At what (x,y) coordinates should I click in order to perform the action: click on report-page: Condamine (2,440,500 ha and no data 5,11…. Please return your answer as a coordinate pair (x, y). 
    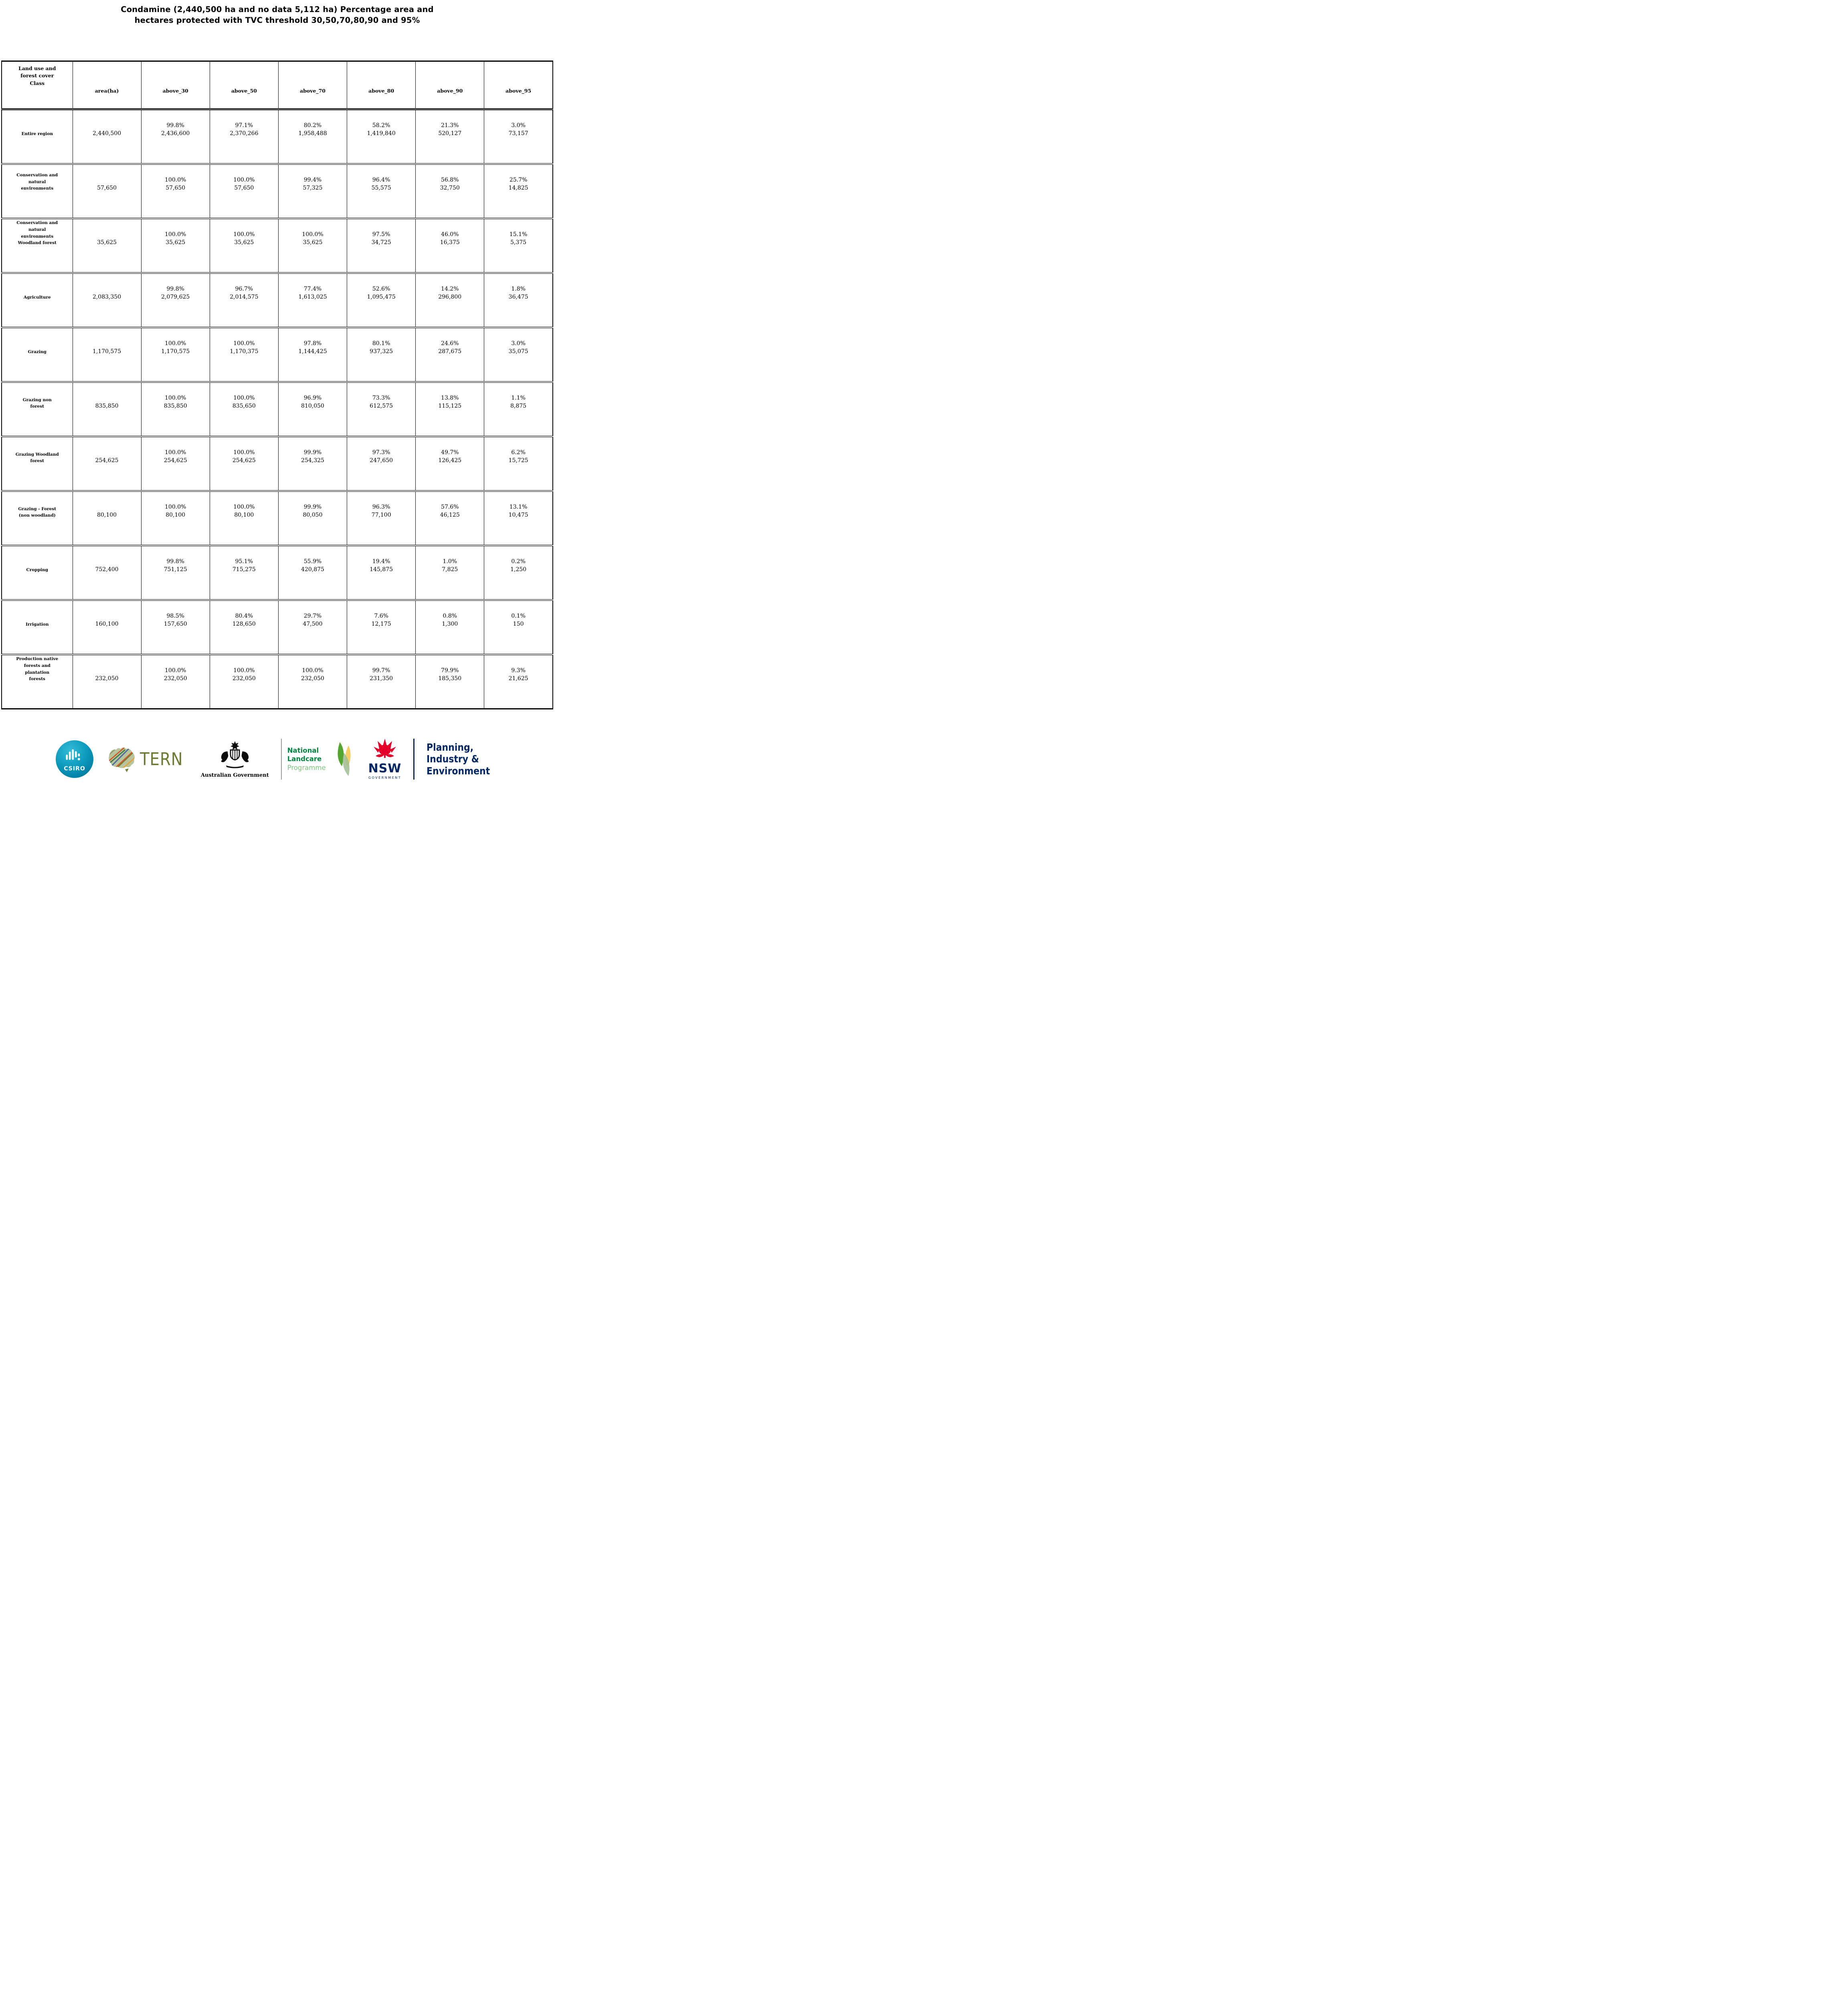
    Looking at the image, I should click on (277, 394).